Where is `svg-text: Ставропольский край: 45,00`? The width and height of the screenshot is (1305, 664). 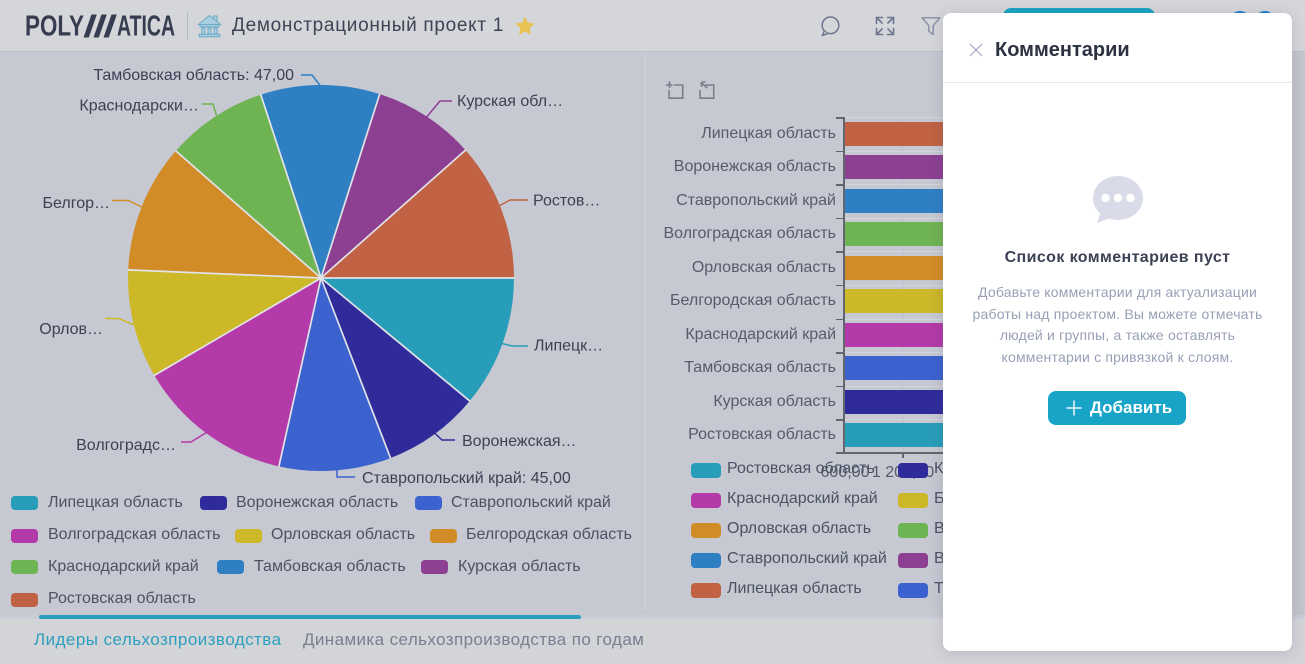 svg-text: Ставропольский край: 45,00 is located at coordinates (466, 478).